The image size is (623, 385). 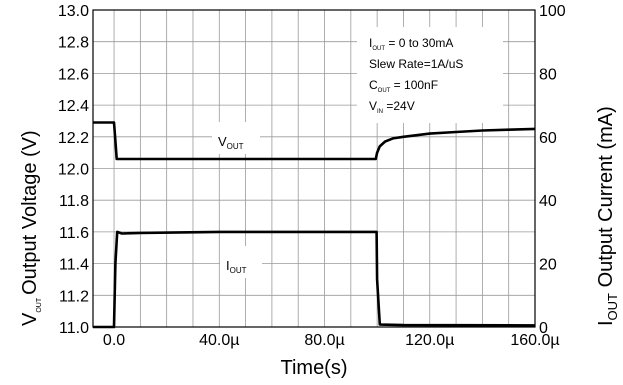 What do you see at coordinates (73, 74) in the screenshot?
I see `y-left-tick-label: 12.6` at bounding box center [73, 74].